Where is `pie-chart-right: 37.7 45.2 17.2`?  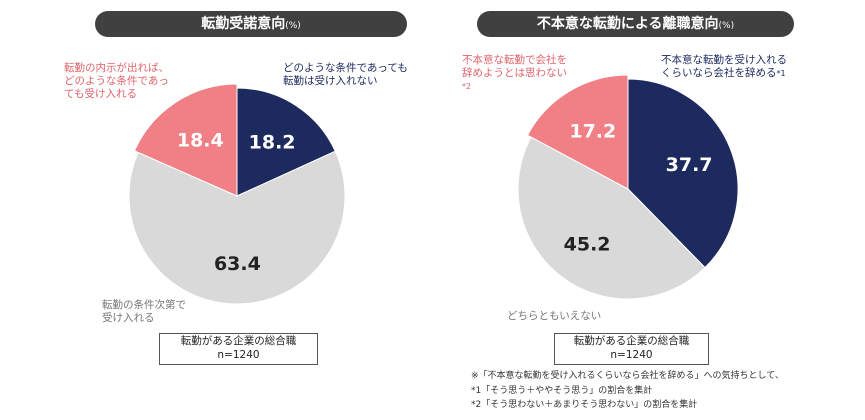
pie-chart-right: 37.7 45.2 17.2 is located at coordinates (628, 187).